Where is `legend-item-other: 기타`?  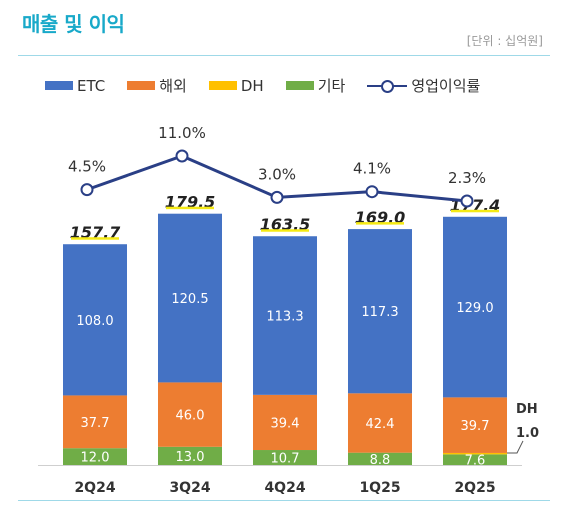
legend-item-other: 기타 is located at coordinates (315, 85).